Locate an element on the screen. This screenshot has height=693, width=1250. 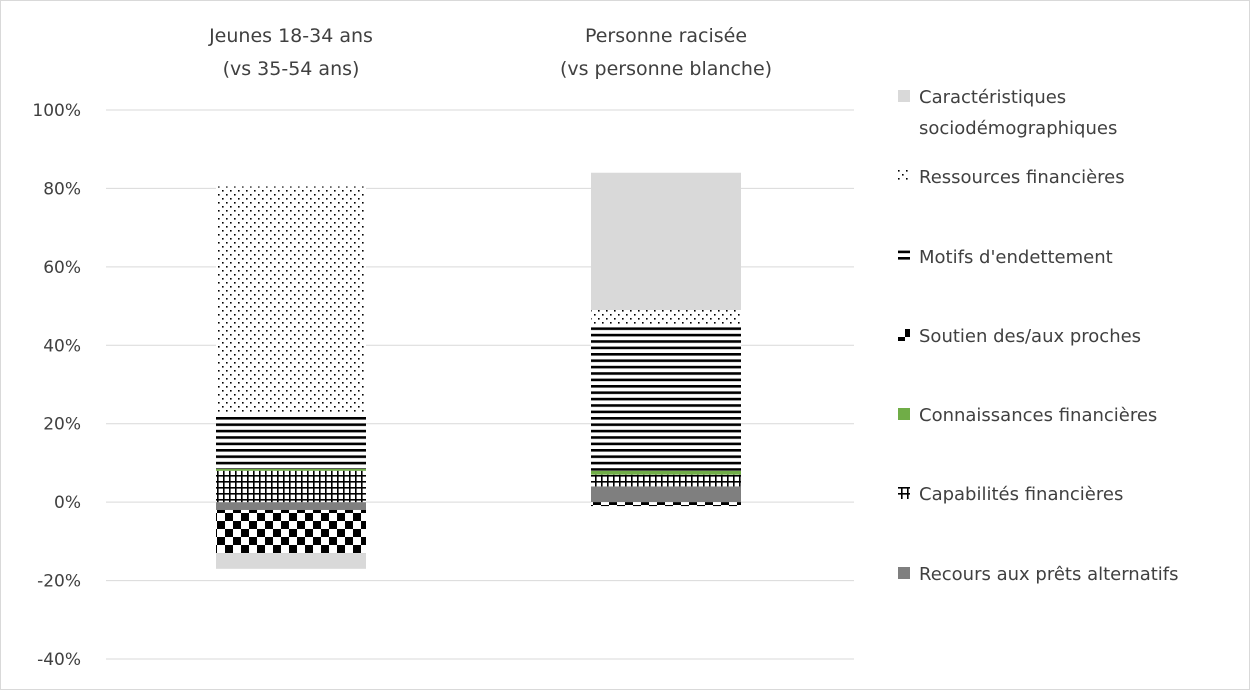
y-tick-label: 100% is located at coordinates (56, 111).